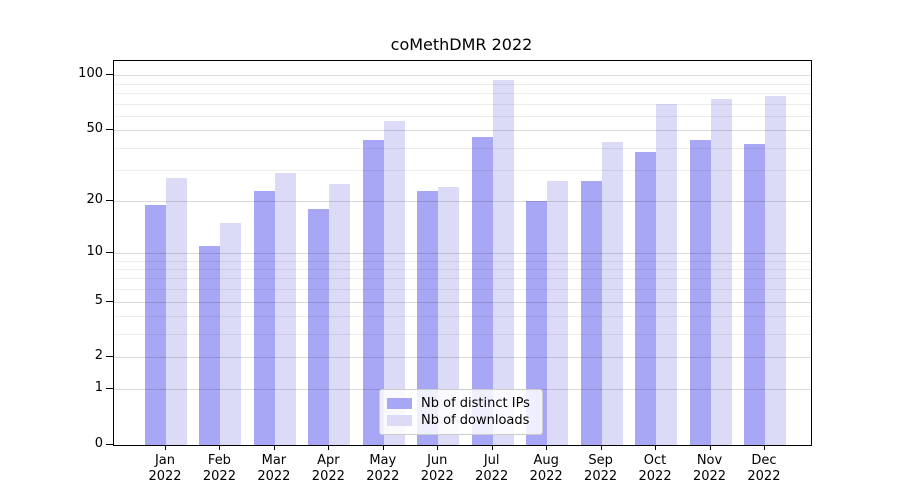 Image resolution: width=900 pixels, height=500 pixels. Describe the element at coordinates (98, 388) in the screenshot. I see `y-tick-label-1: 1` at that location.